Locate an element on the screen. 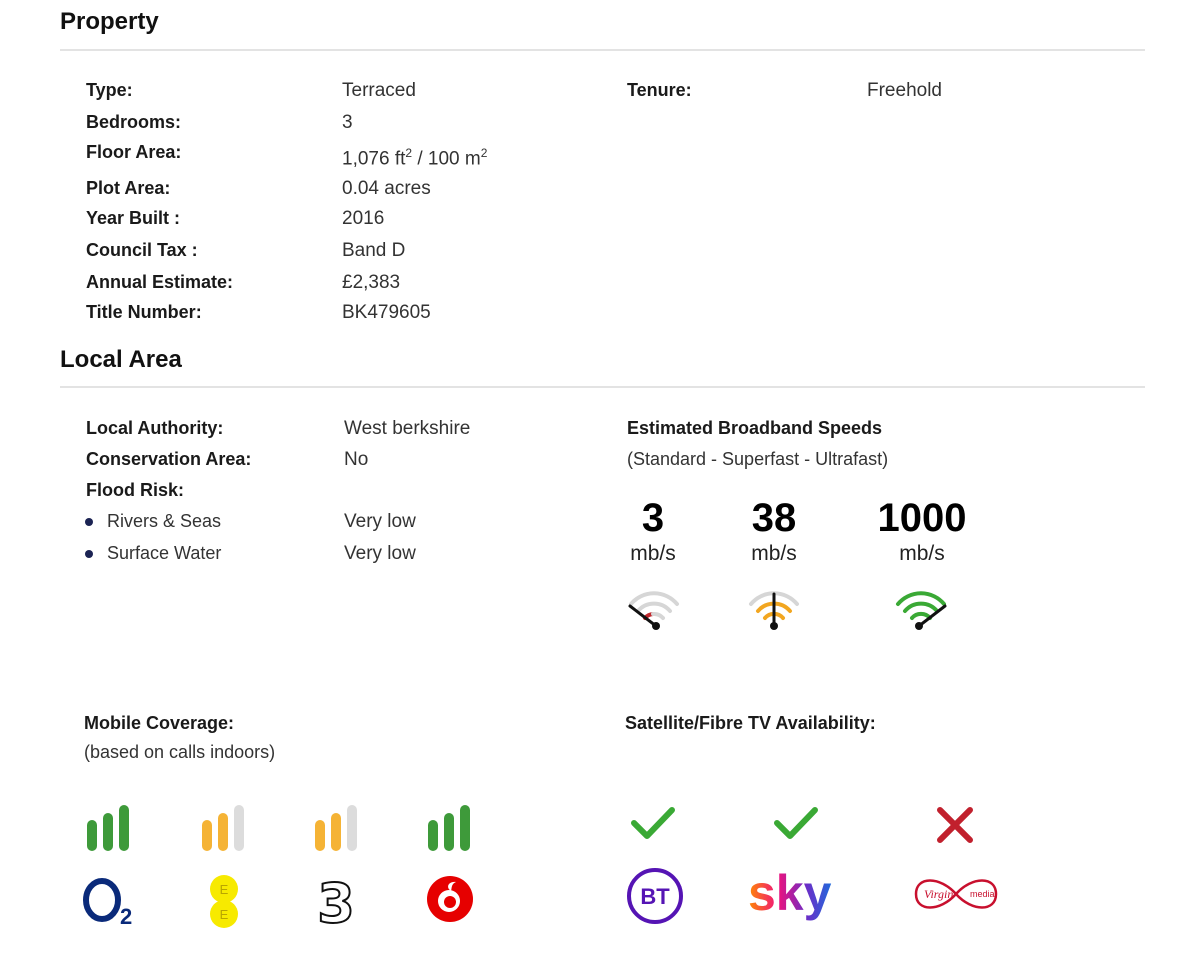  title-number-label: Title Number: is located at coordinates (144, 312).